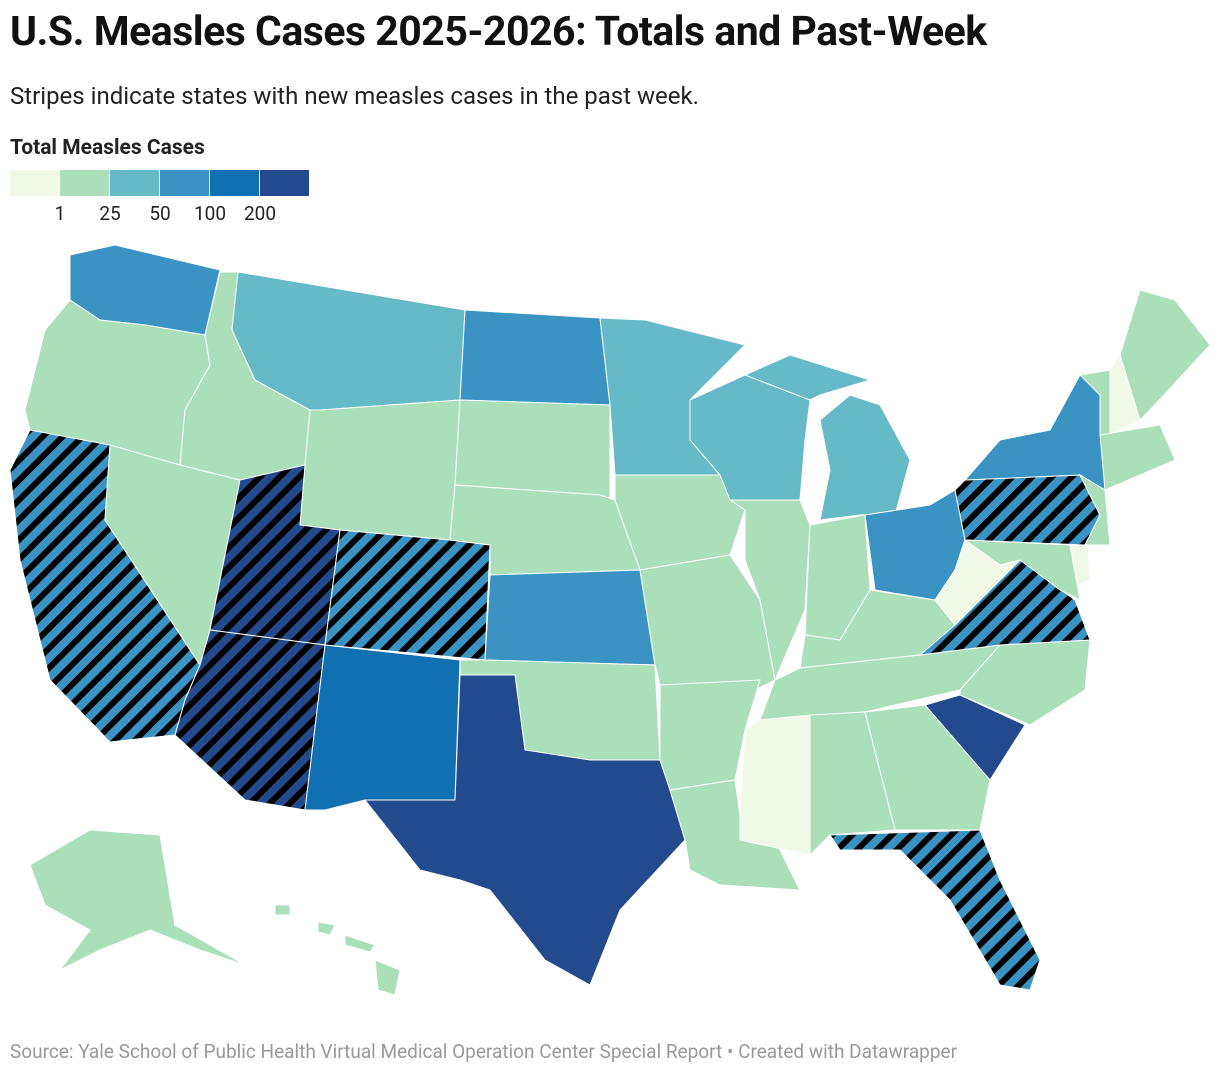  What do you see at coordinates (60, 213) in the screenshot?
I see `legend-tick-label: 1` at bounding box center [60, 213].